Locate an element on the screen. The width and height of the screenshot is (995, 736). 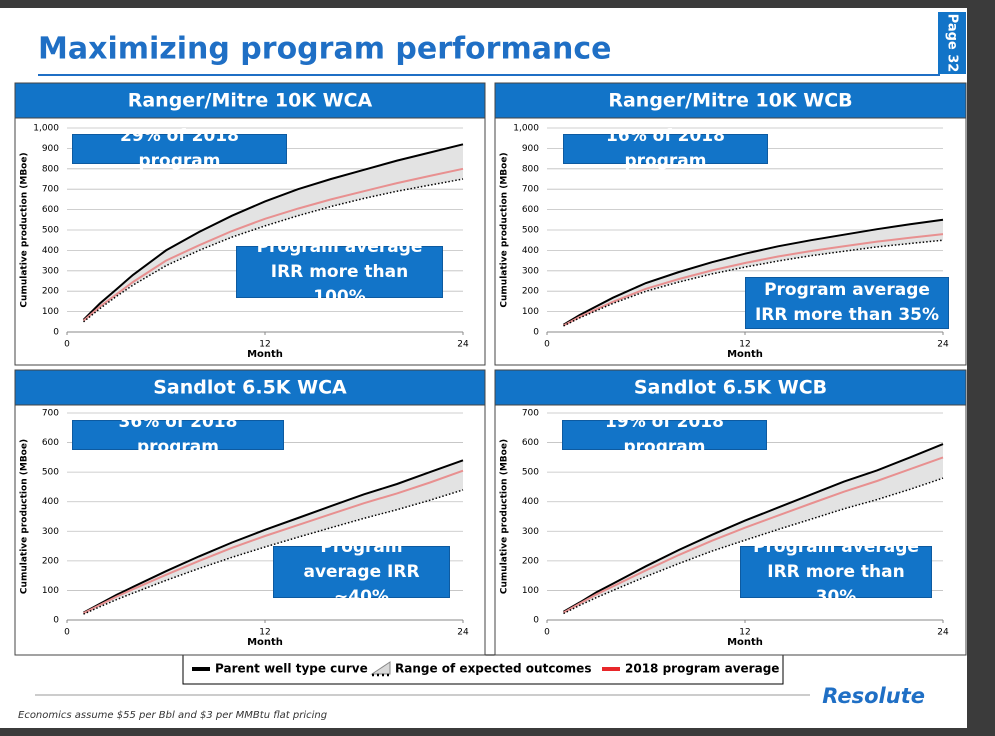
callout: 29% of 2018 program is located at coordinates (179, 148).